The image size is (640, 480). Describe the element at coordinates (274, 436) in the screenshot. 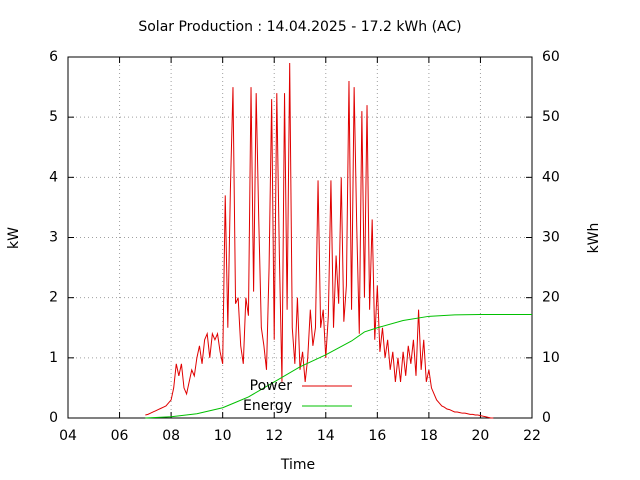

I see `x-tick-label: 12` at that location.